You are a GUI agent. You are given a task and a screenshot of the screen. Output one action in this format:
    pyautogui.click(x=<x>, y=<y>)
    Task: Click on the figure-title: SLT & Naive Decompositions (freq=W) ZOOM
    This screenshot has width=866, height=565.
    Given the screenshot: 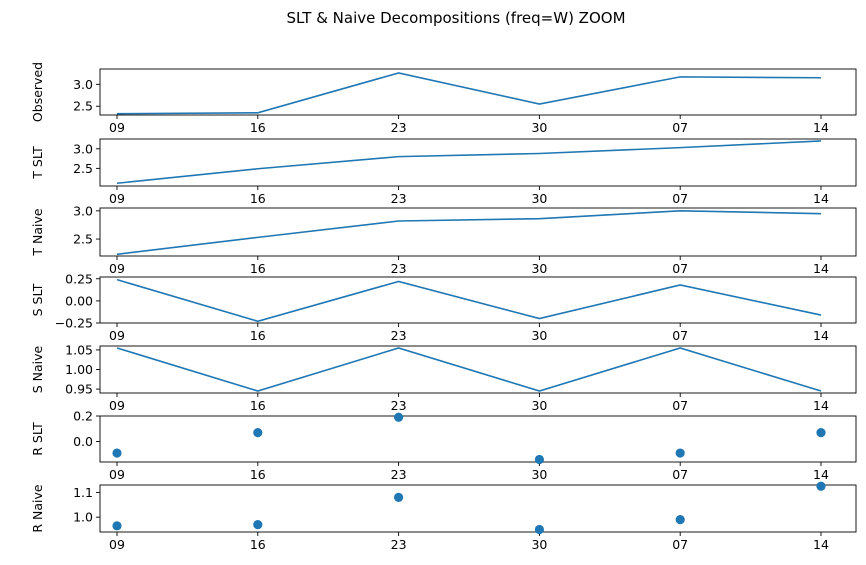 What is the action you would take?
    pyautogui.click(x=455, y=18)
    